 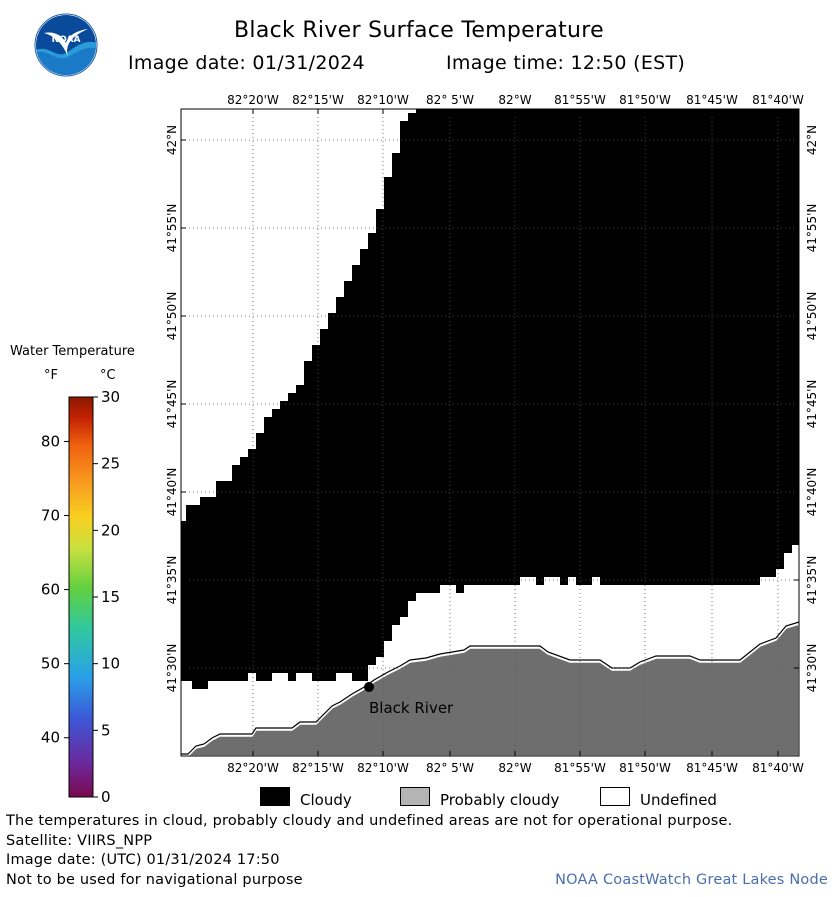 What do you see at coordinates (81, 597) in the screenshot?
I see `colorbar-scale` at bounding box center [81, 597].